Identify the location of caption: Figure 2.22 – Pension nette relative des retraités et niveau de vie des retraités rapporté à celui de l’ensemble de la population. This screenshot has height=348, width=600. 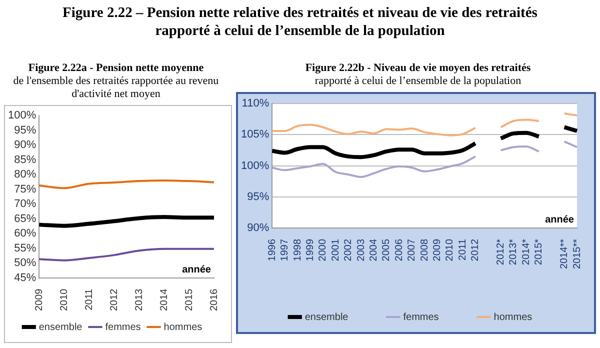
(300, 22).